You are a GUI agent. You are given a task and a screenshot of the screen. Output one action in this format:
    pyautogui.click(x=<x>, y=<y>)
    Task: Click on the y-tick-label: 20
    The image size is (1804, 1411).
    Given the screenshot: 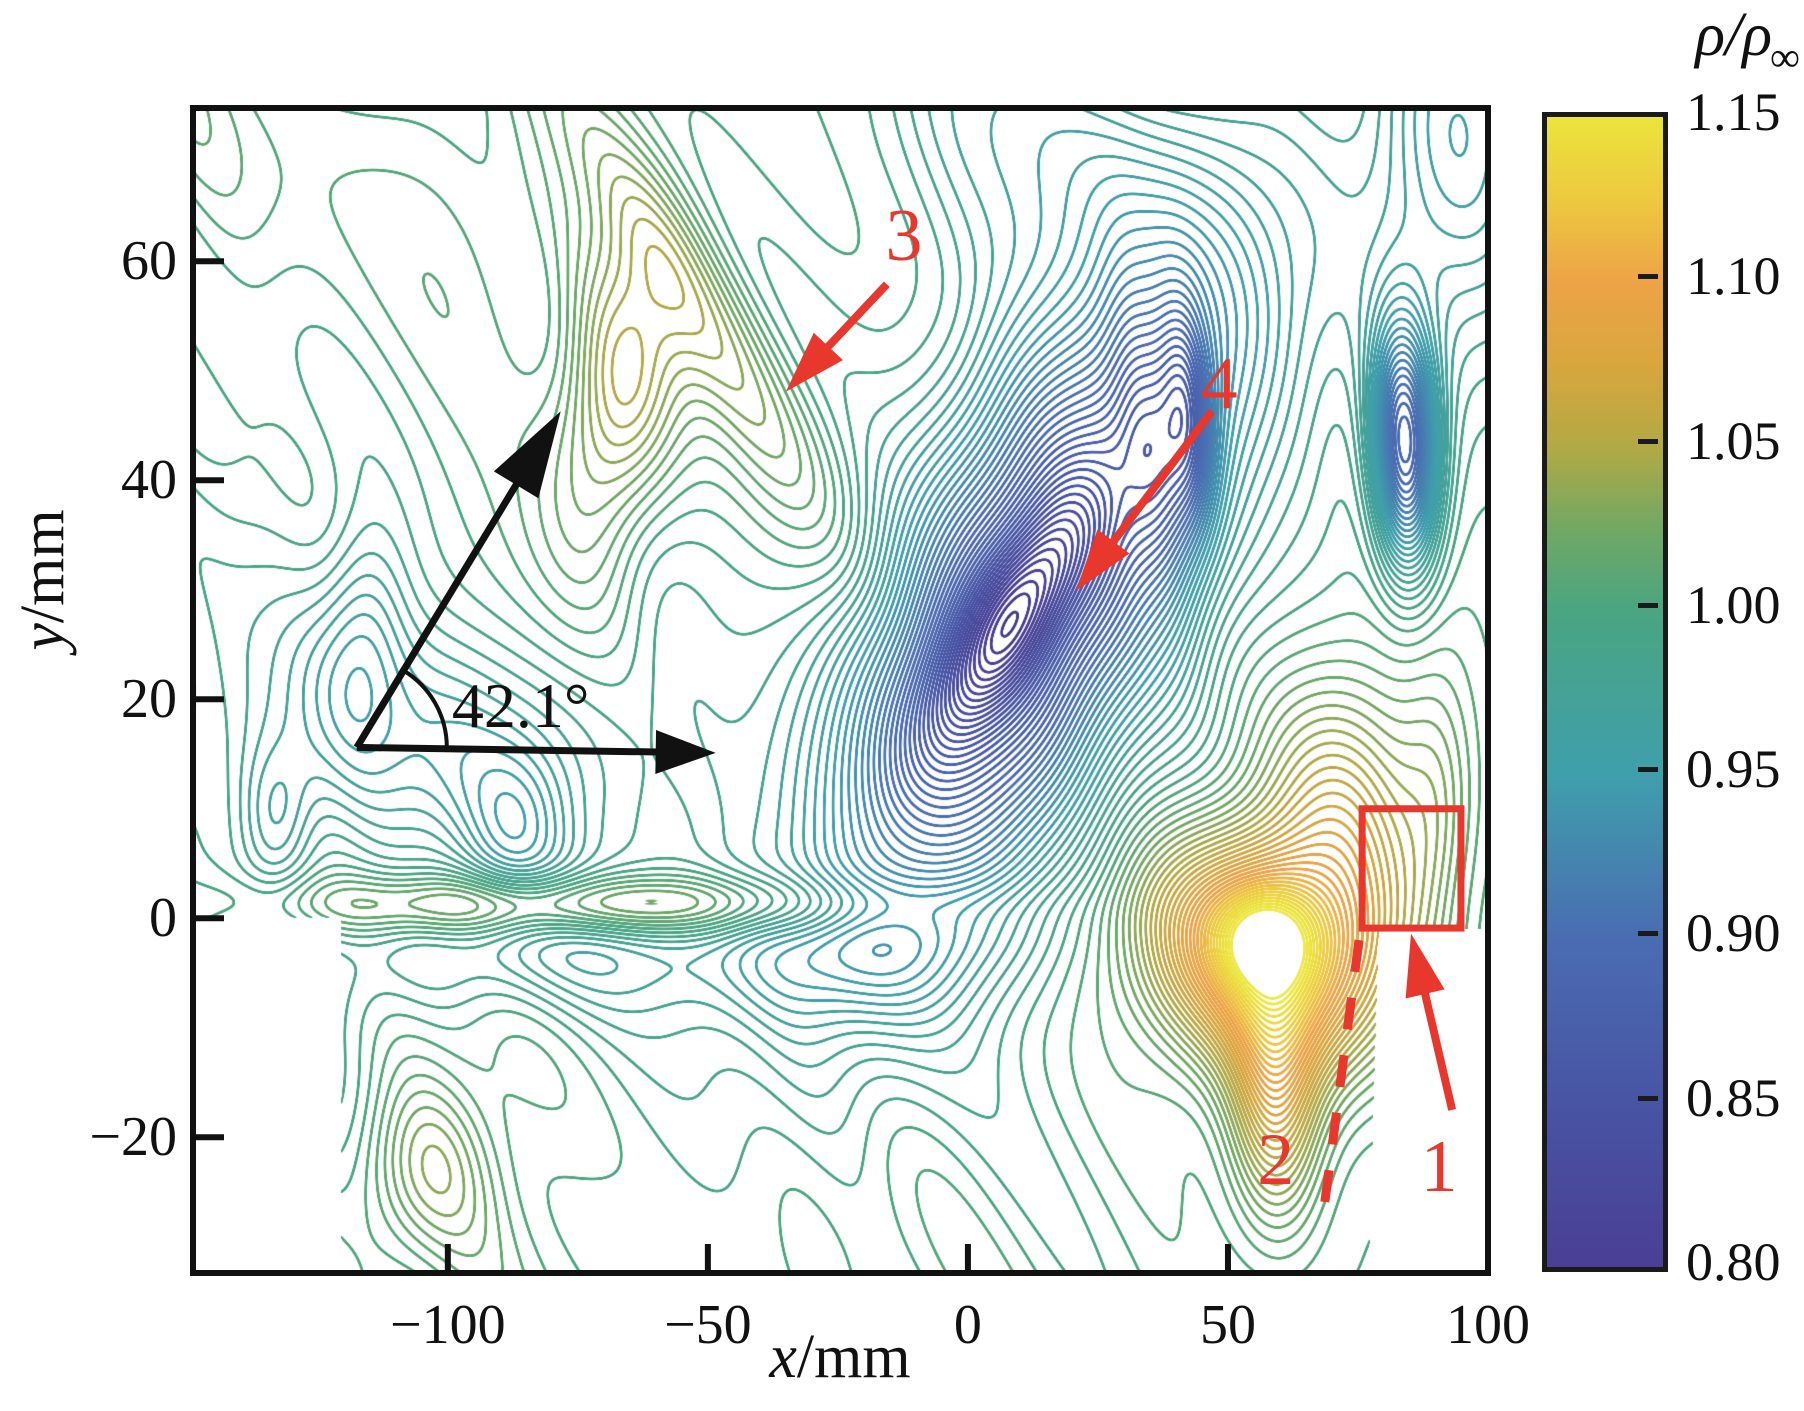 What is the action you would take?
    pyautogui.click(x=149, y=699)
    